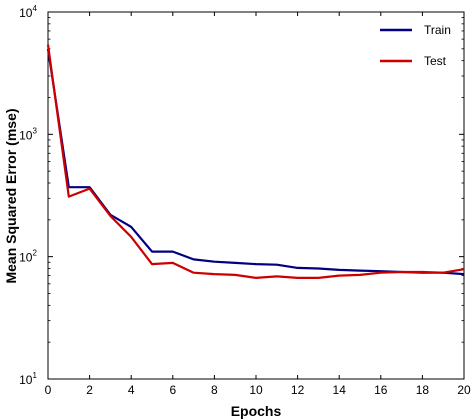 The height and width of the screenshot is (420, 474). I want to click on x-tick-label: 14, so click(340, 390).